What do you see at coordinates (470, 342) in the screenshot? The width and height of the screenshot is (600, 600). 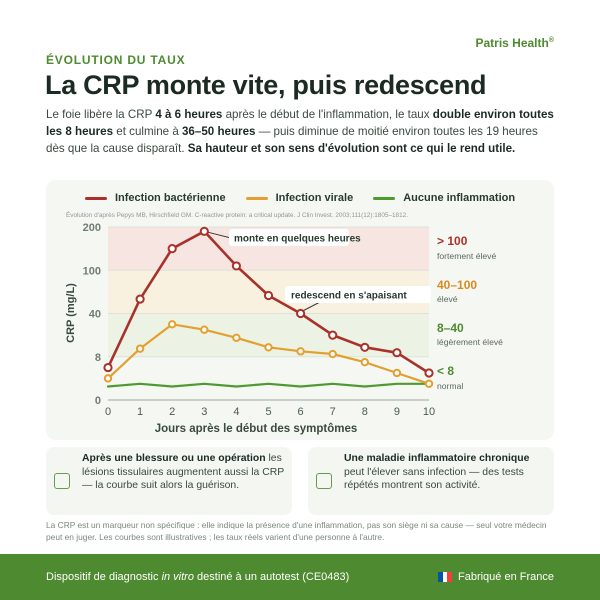 I see `zone-sublabel-2: légèrement élevé` at bounding box center [470, 342].